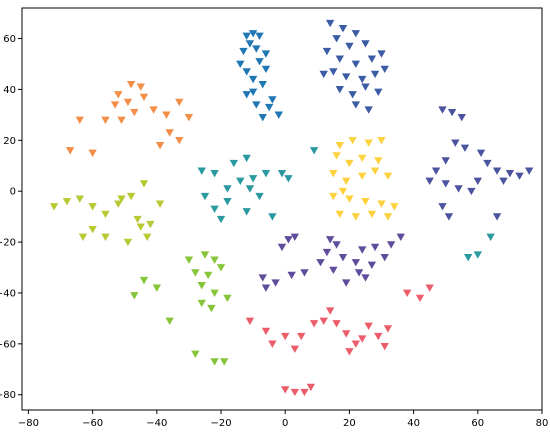 This screenshot has height=437, width=550. I want to click on x-tick-label: 40, so click(413, 423).